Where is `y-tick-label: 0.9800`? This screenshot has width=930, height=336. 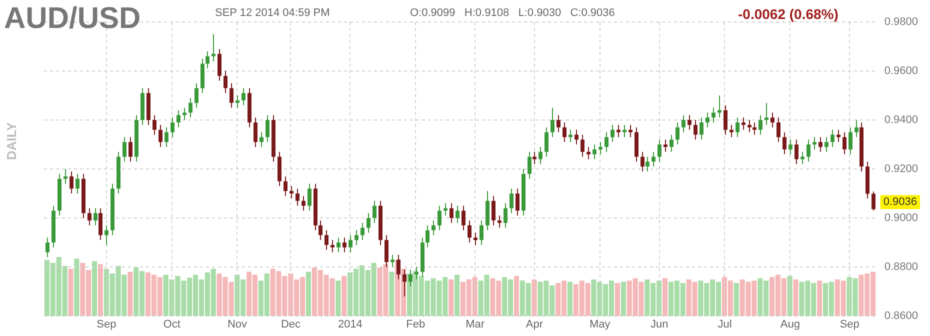
y-tick-label: 0.9800 is located at coordinates (901, 22).